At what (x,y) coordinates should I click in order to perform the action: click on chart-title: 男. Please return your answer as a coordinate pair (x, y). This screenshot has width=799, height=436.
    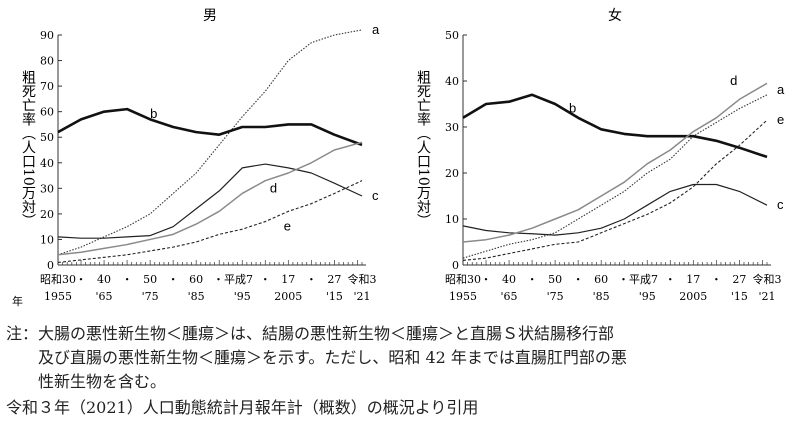
    Looking at the image, I should click on (210, 16).